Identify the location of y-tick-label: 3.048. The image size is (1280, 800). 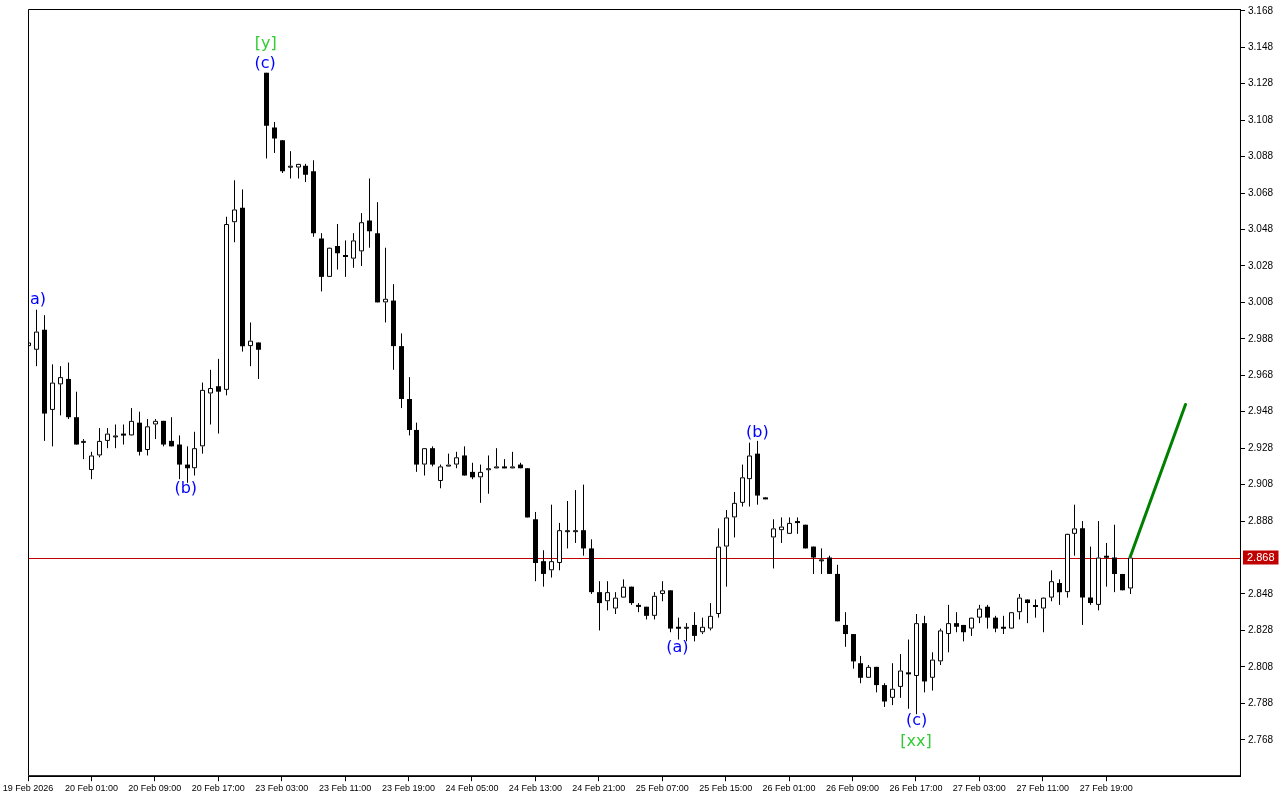
(1260, 229).